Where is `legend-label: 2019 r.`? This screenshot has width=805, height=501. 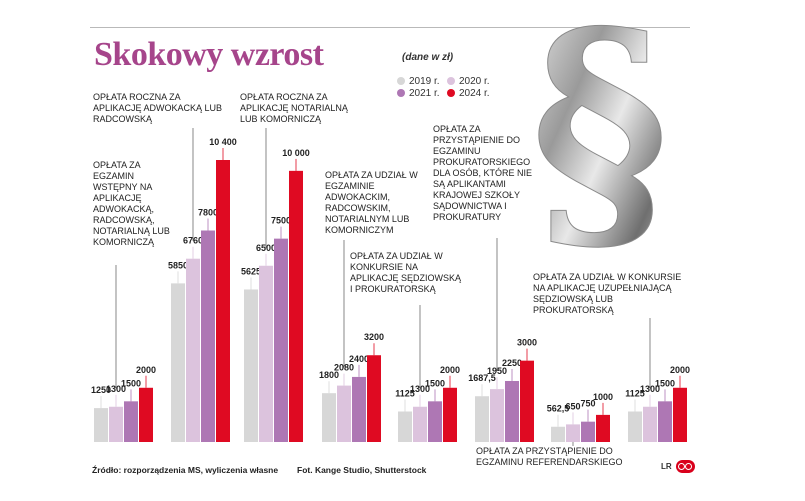 legend-label: 2019 r. is located at coordinates (424, 81).